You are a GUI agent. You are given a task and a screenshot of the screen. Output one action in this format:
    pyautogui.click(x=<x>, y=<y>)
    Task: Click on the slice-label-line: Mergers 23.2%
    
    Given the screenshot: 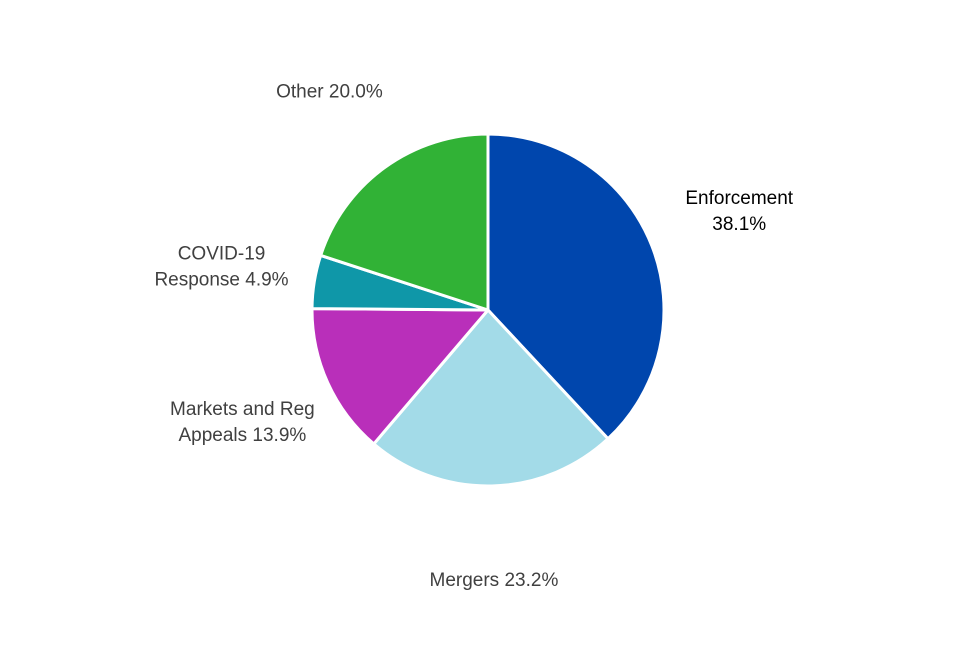 What is the action you would take?
    pyautogui.click(x=494, y=580)
    